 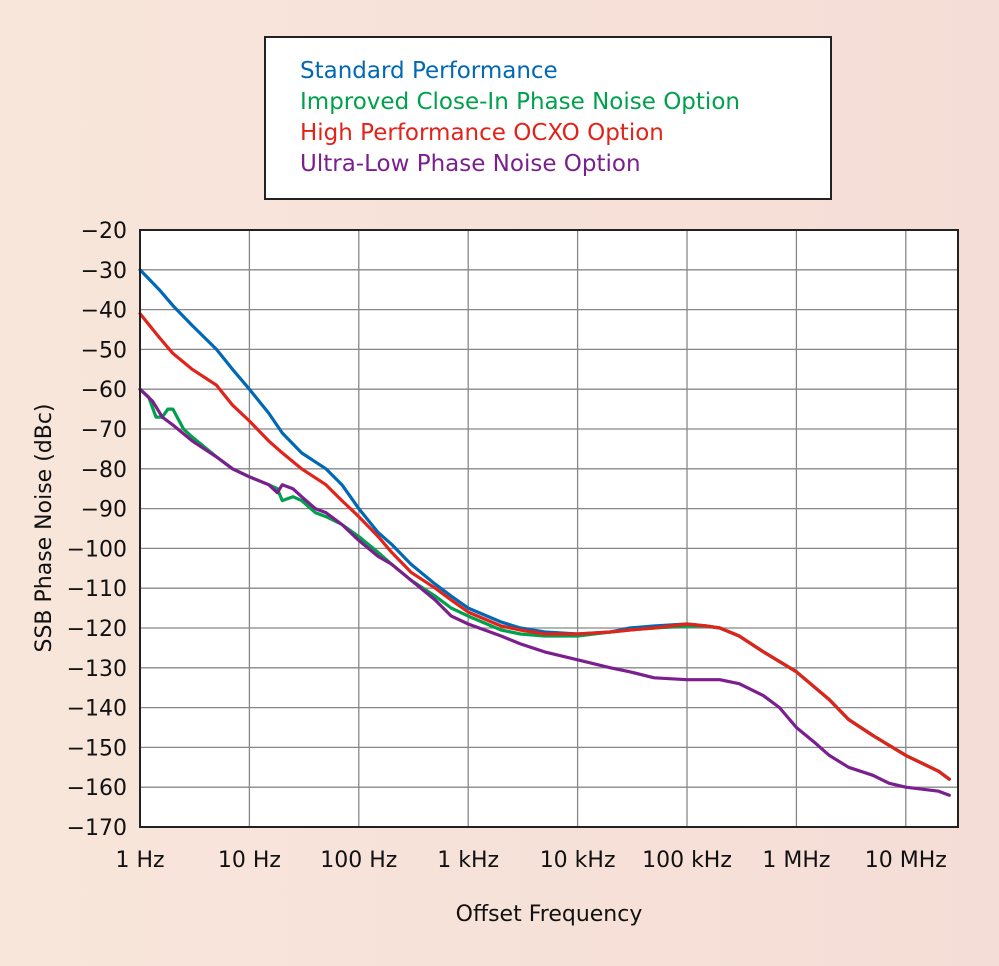 What do you see at coordinates (520, 102) in the screenshot?
I see `legend-entry-improved-close-in: Improved Close-In Phase Noise Option` at bounding box center [520, 102].